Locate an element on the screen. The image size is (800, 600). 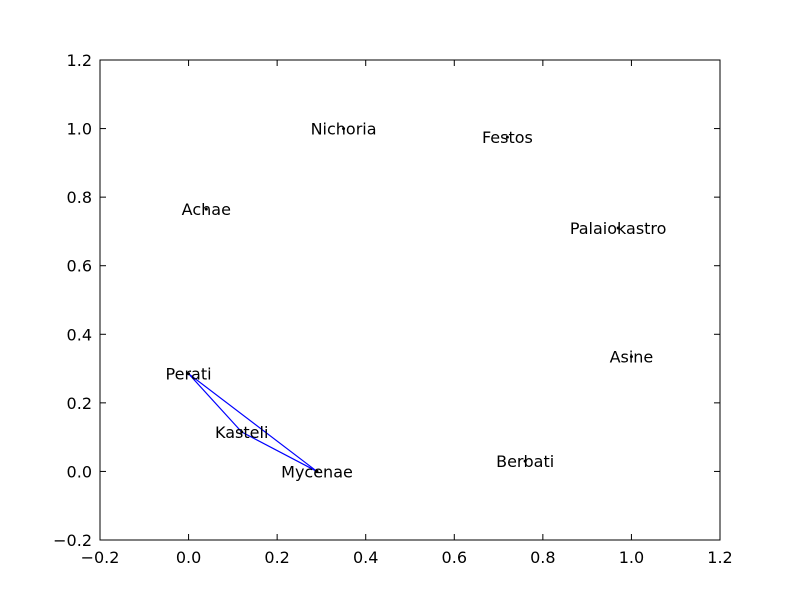
point-label: Festos is located at coordinates (507, 137).